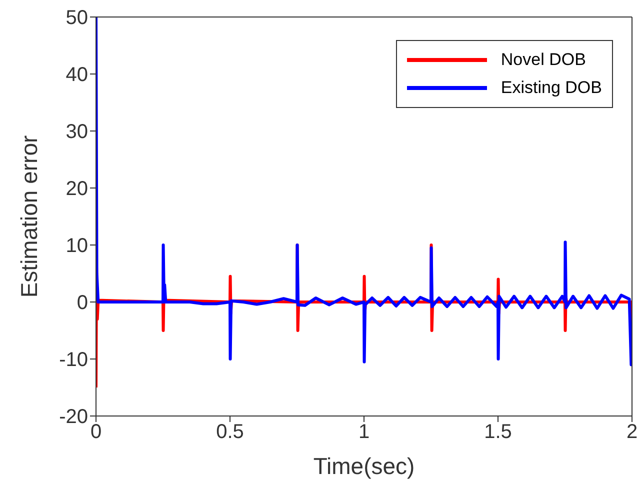  Describe the element at coordinates (77, 132) in the screenshot. I see `y-tick-label: 30` at that location.